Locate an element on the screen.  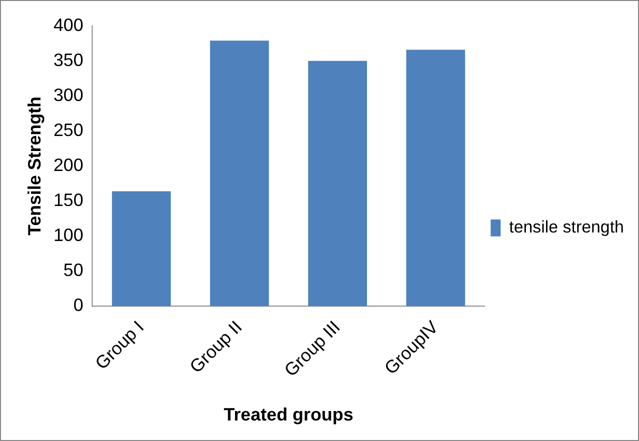
y-tick-label: 100 is located at coordinates (68, 235).